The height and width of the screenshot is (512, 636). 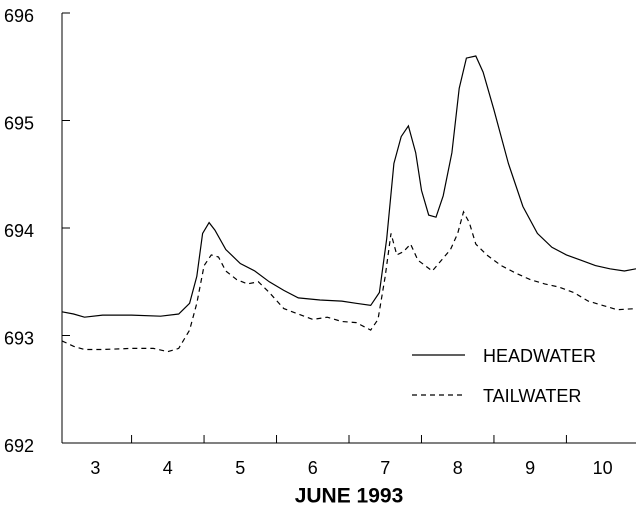 I want to click on legend-label: TAILWATER, so click(x=532, y=396).